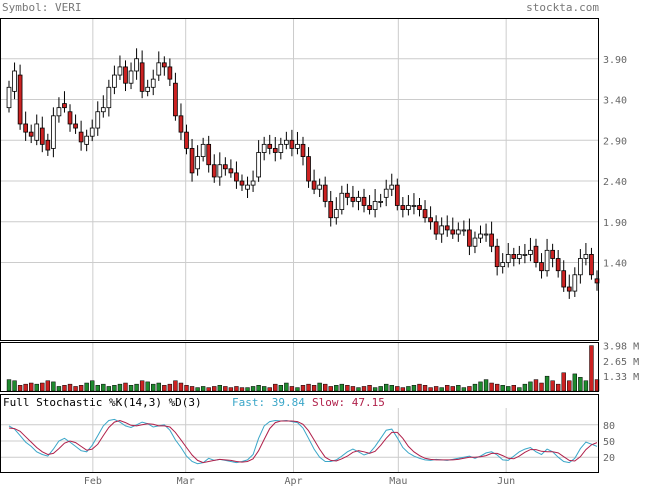 This screenshot has height=486, width=655. I want to click on stochastic-tick-label: 20, so click(609, 458).